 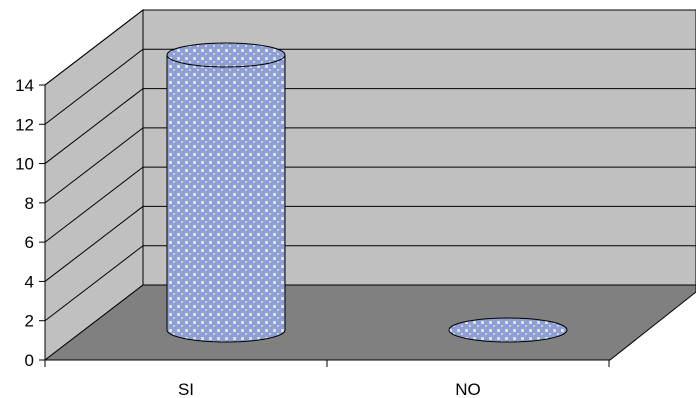 I want to click on y-tick-label: 2, so click(x=29, y=321).